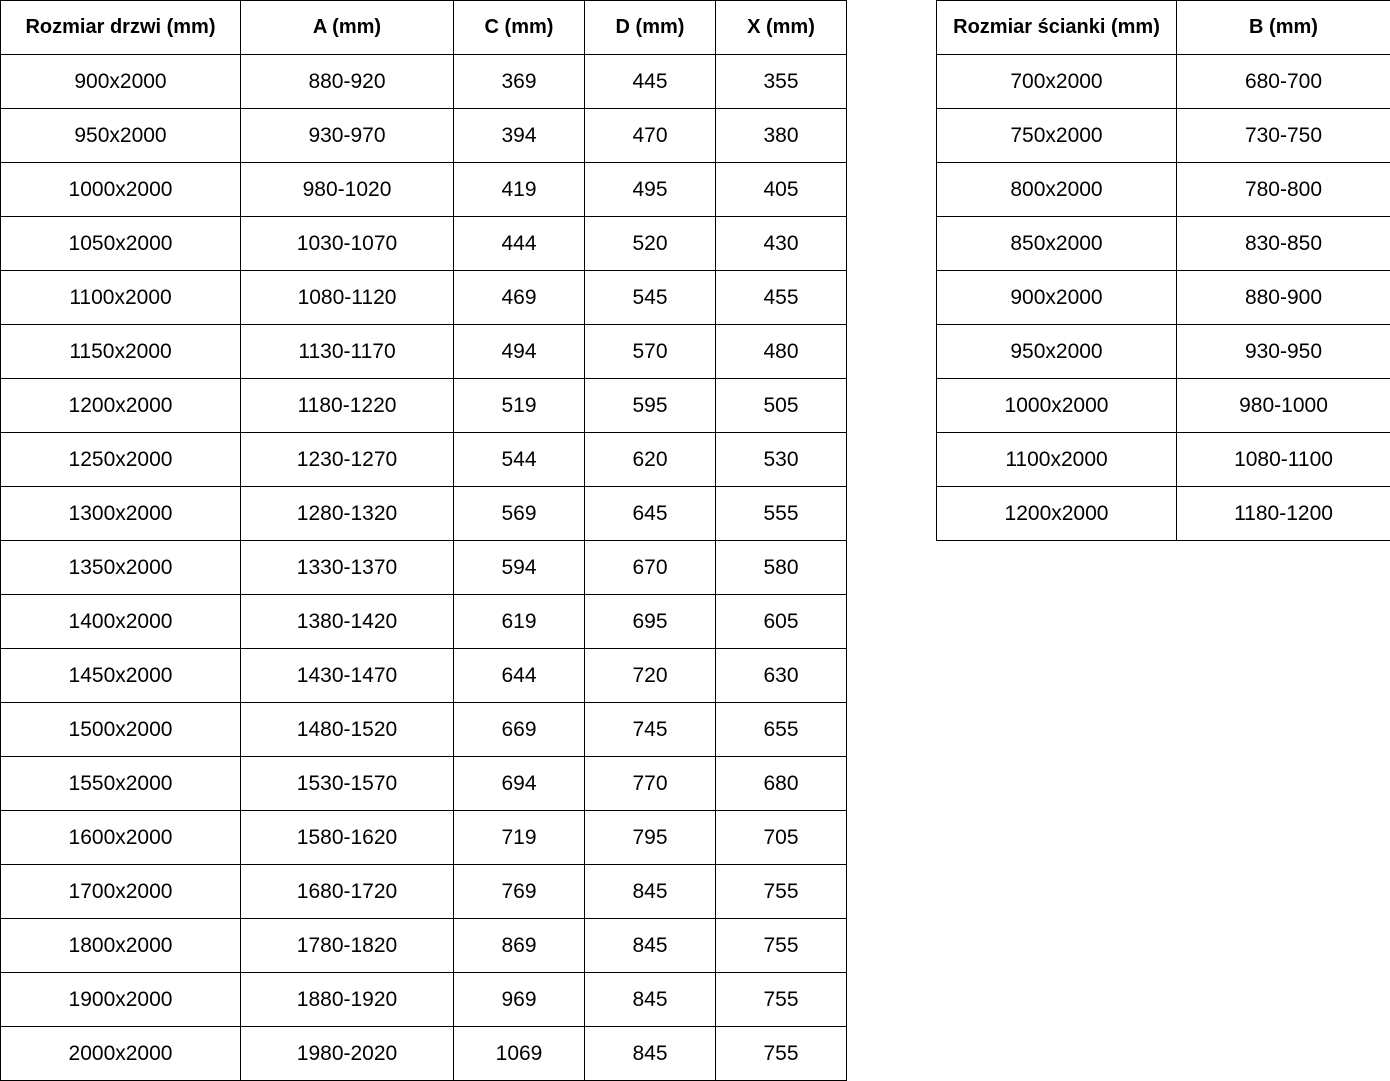 The height and width of the screenshot is (1081, 1390). What do you see at coordinates (519, 405) in the screenshot?
I see `table-cell: 519` at bounding box center [519, 405].